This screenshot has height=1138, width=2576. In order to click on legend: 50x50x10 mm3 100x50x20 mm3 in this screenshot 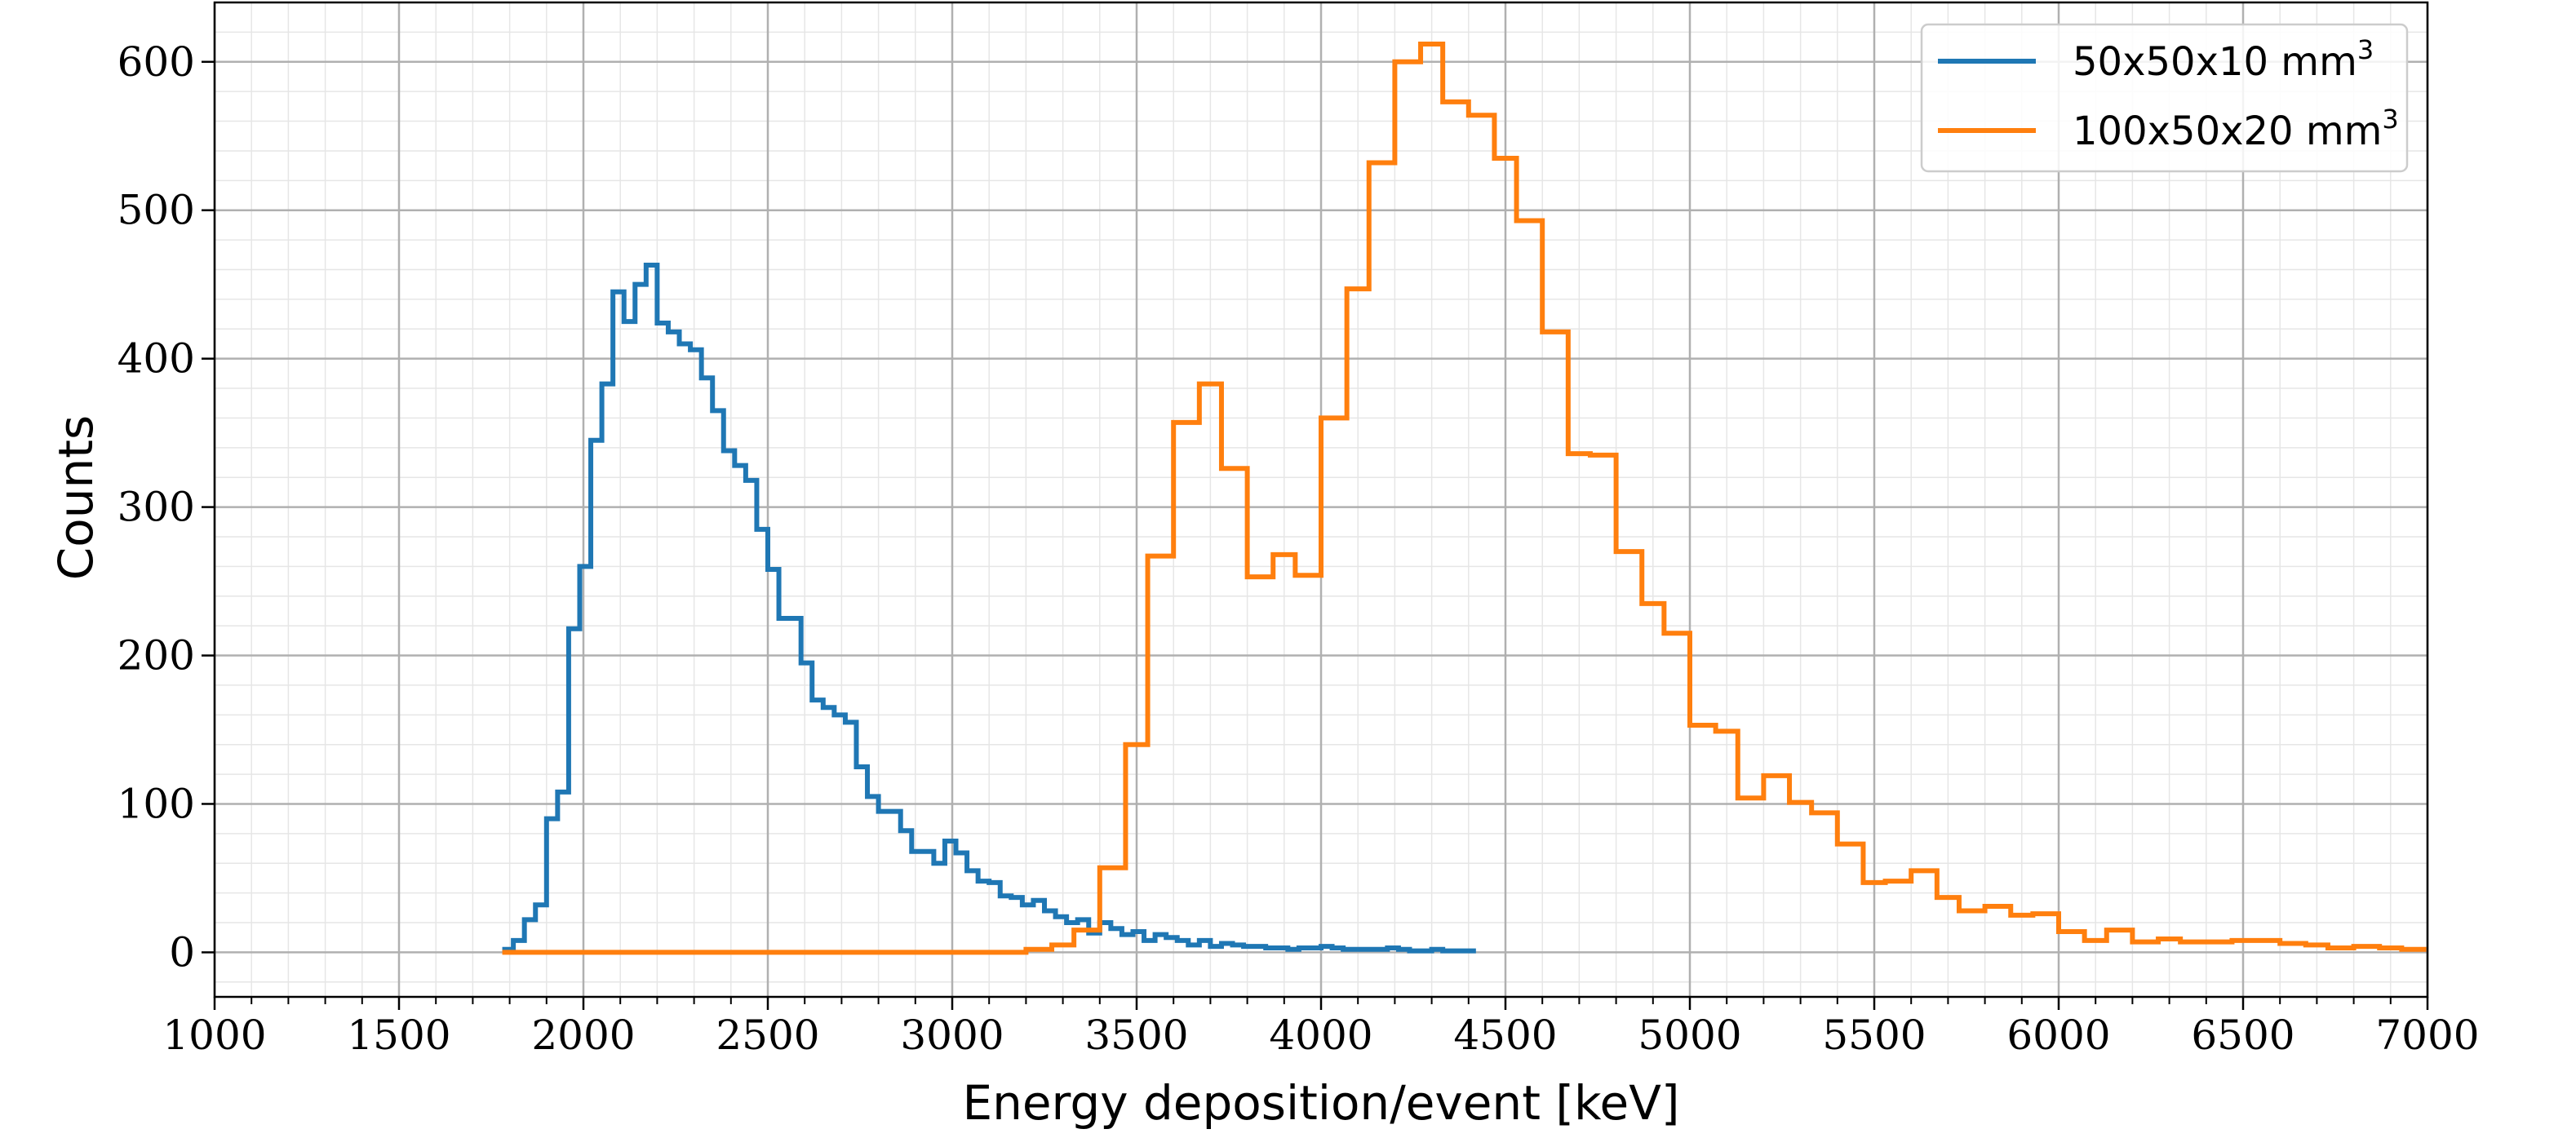, I will do `click(2164, 98)`.